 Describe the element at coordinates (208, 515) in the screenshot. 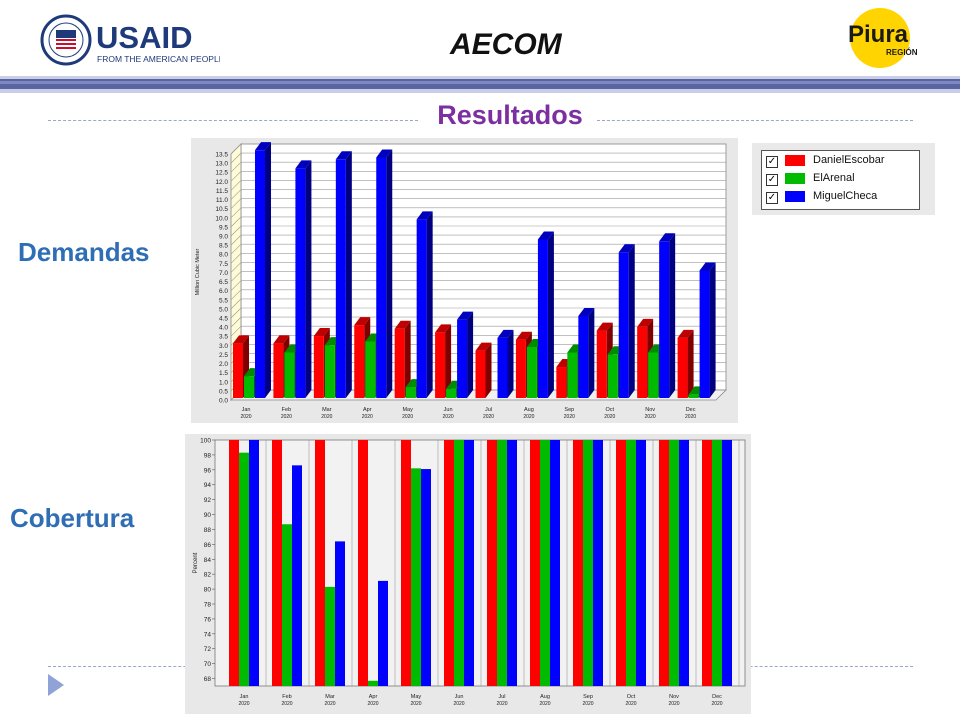

I see `y-tick-label: 90` at that location.